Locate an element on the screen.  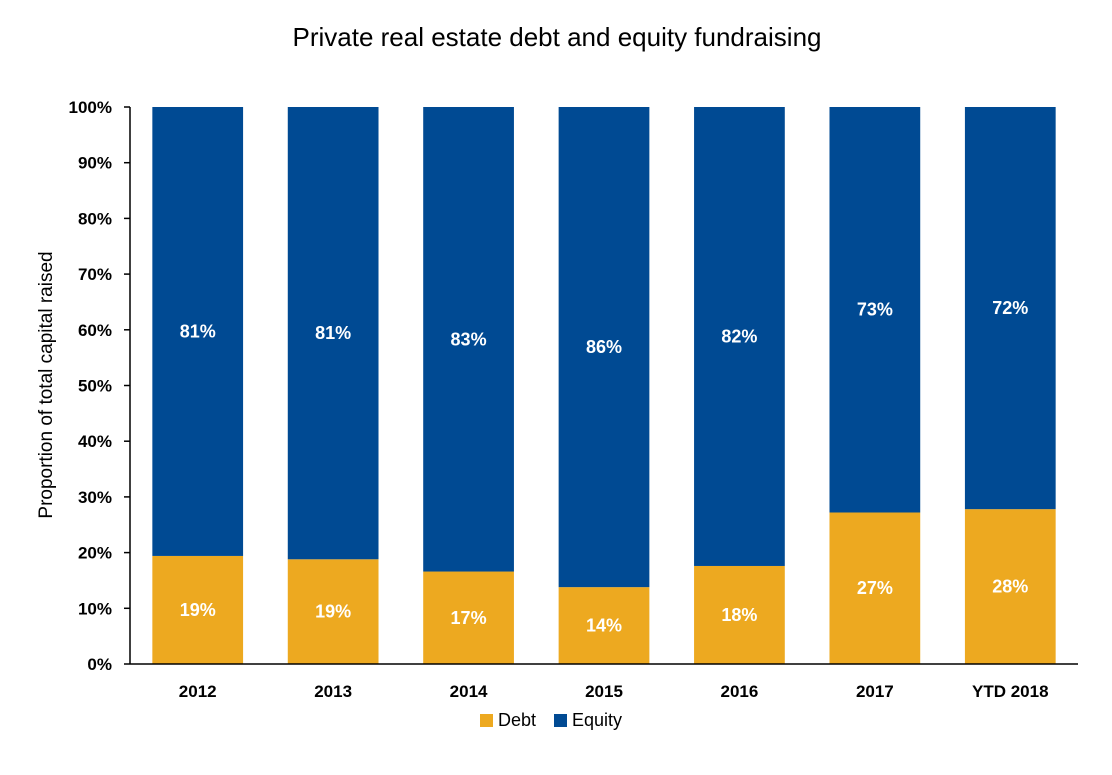
bar-debt-2017 is located at coordinates (875, 588).